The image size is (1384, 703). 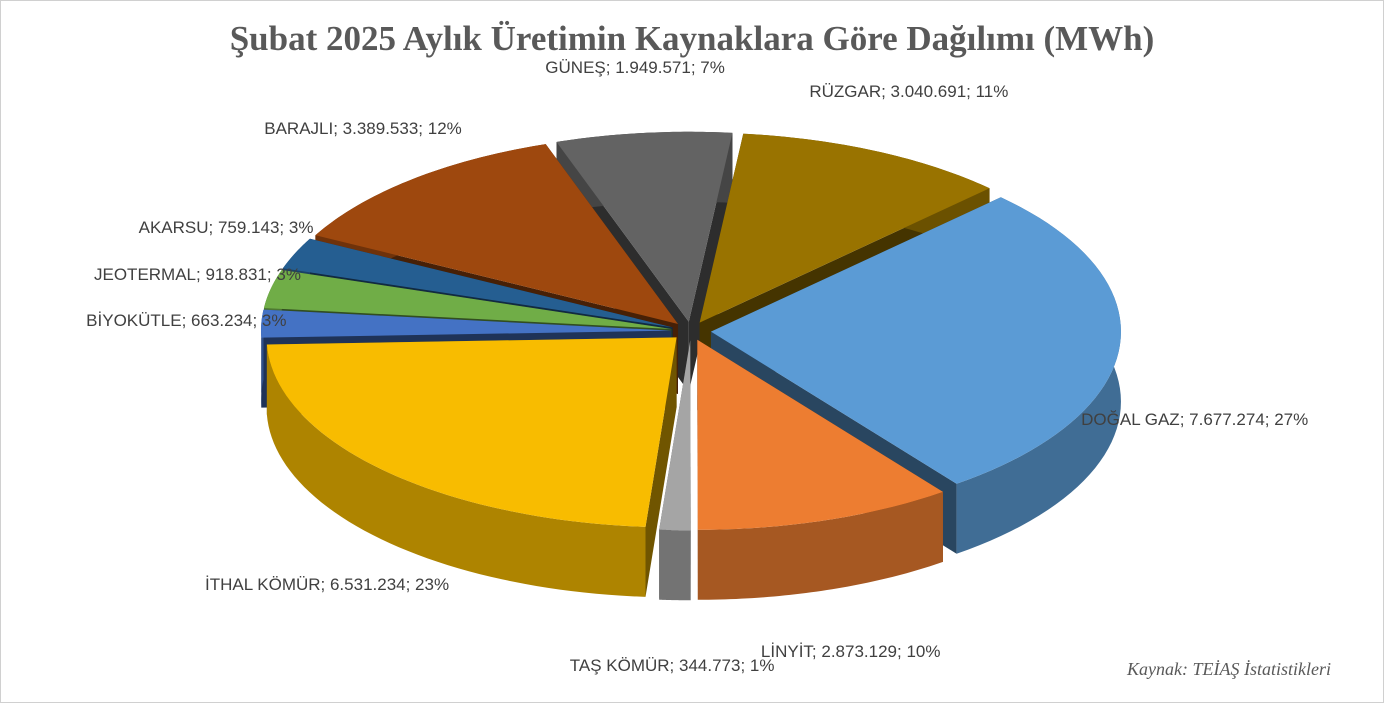 I want to click on data-label: RÜZGAR; 3.040.691; 11%, so click(x=909, y=91).